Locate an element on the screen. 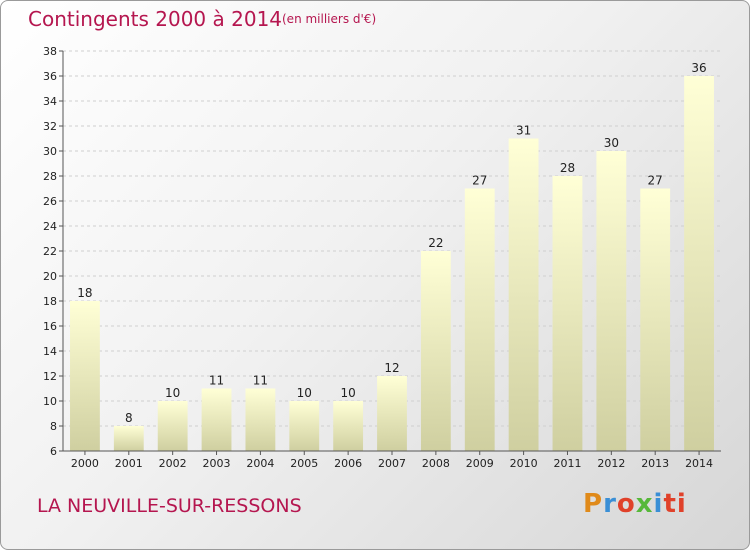  bar-2010 is located at coordinates (523, 294).